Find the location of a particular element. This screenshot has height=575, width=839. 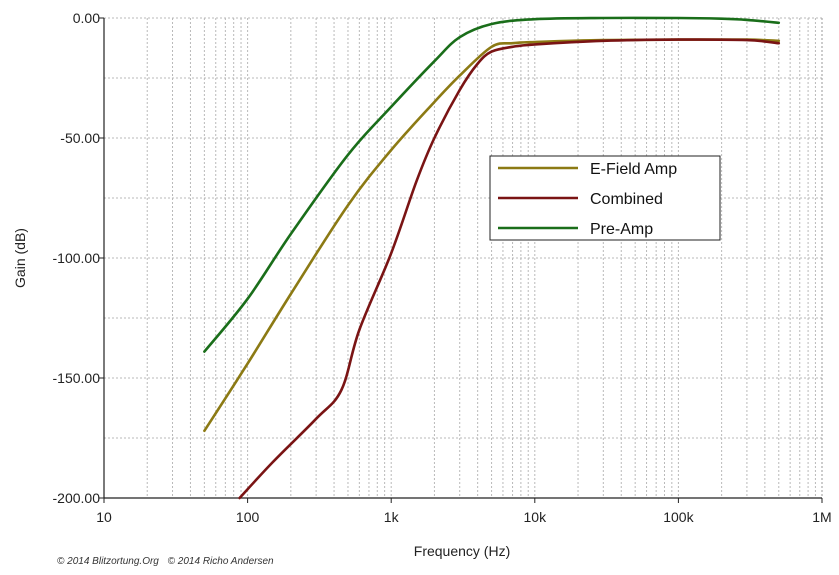

x-tick-label: 1k is located at coordinates (392, 517).